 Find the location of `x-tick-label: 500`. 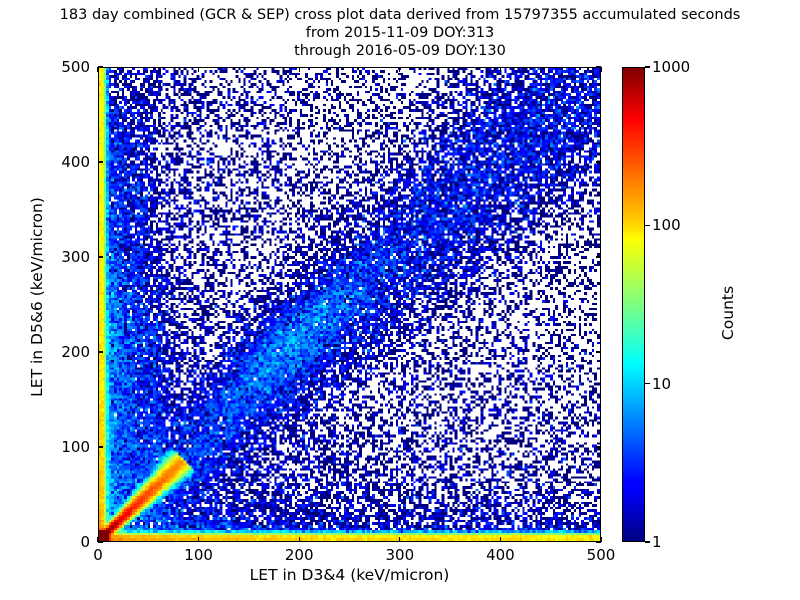

x-tick-label: 500 is located at coordinates (601, 555).